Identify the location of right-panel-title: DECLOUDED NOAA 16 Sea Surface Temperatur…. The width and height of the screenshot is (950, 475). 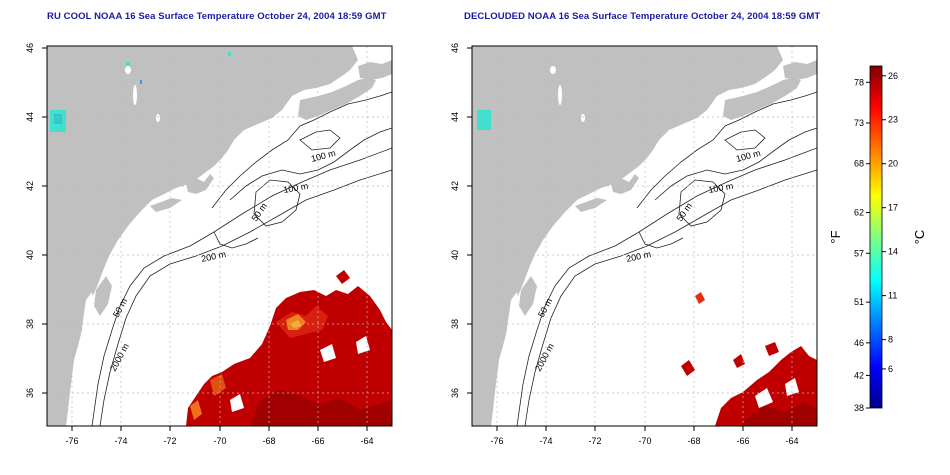
(642, 16).